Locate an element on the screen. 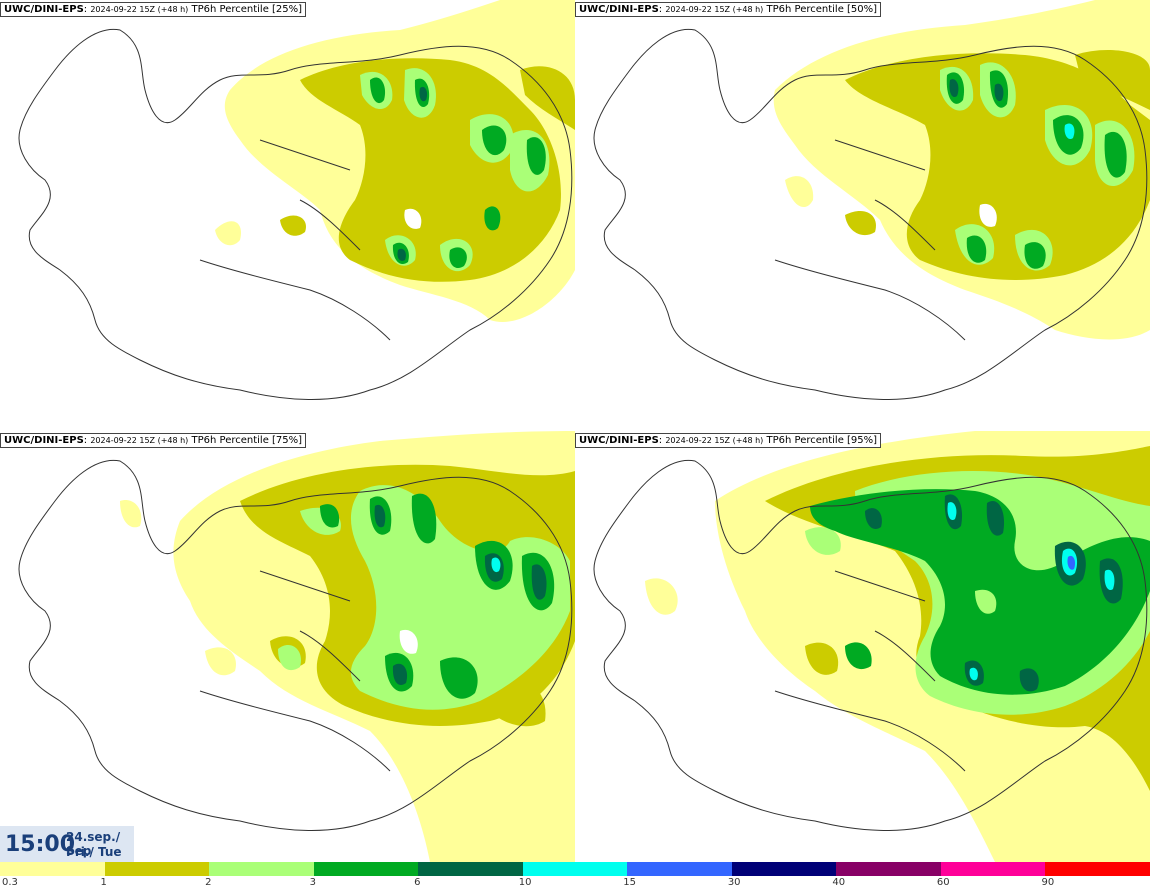  legend-tick-label: 10 is located at coordinates (525, 882).